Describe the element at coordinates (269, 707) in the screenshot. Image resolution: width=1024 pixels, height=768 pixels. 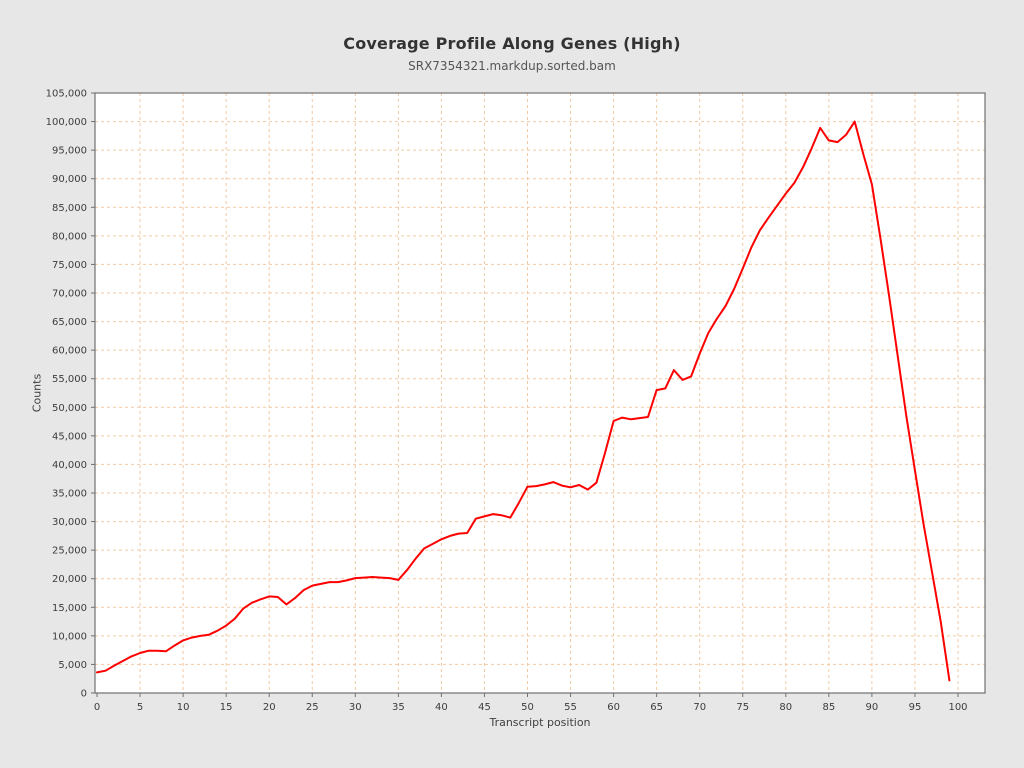
I see `x-tick-label: 20` at that location.